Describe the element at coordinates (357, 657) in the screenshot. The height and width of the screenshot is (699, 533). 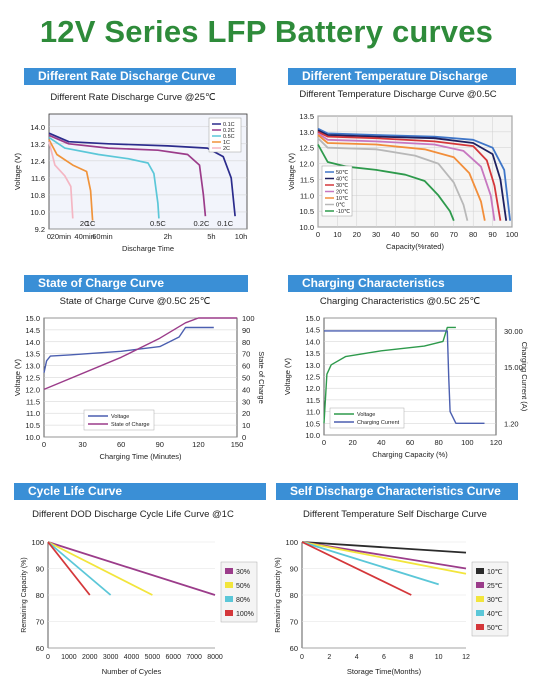
I see `self-x-tick-label: 4` at that location.